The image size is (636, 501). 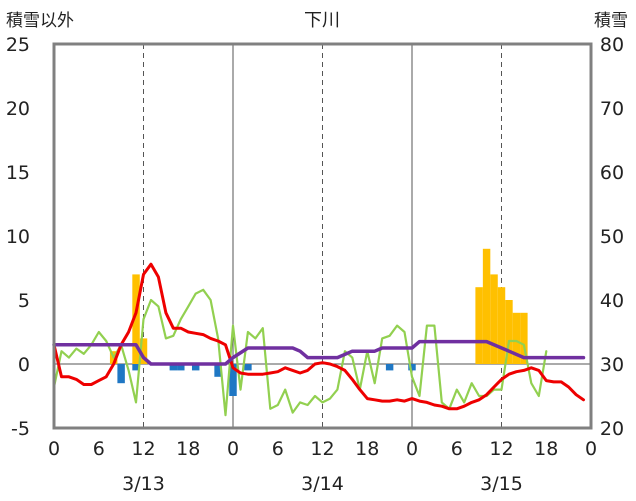 What do you see at coordinates (612, 237) in the screenshot?
I see `right-tick-label: 50` at bounding box center [612, 237].